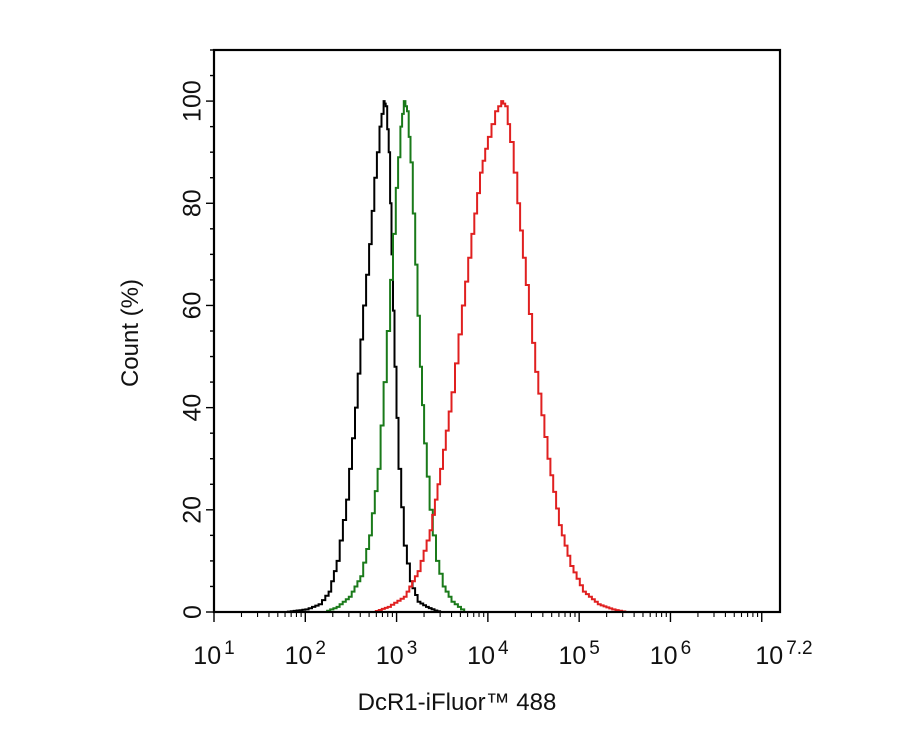 The width and height of the screenshot is (913, 735). I want to click on x-tick-label: 10 3, so click(396, 654).